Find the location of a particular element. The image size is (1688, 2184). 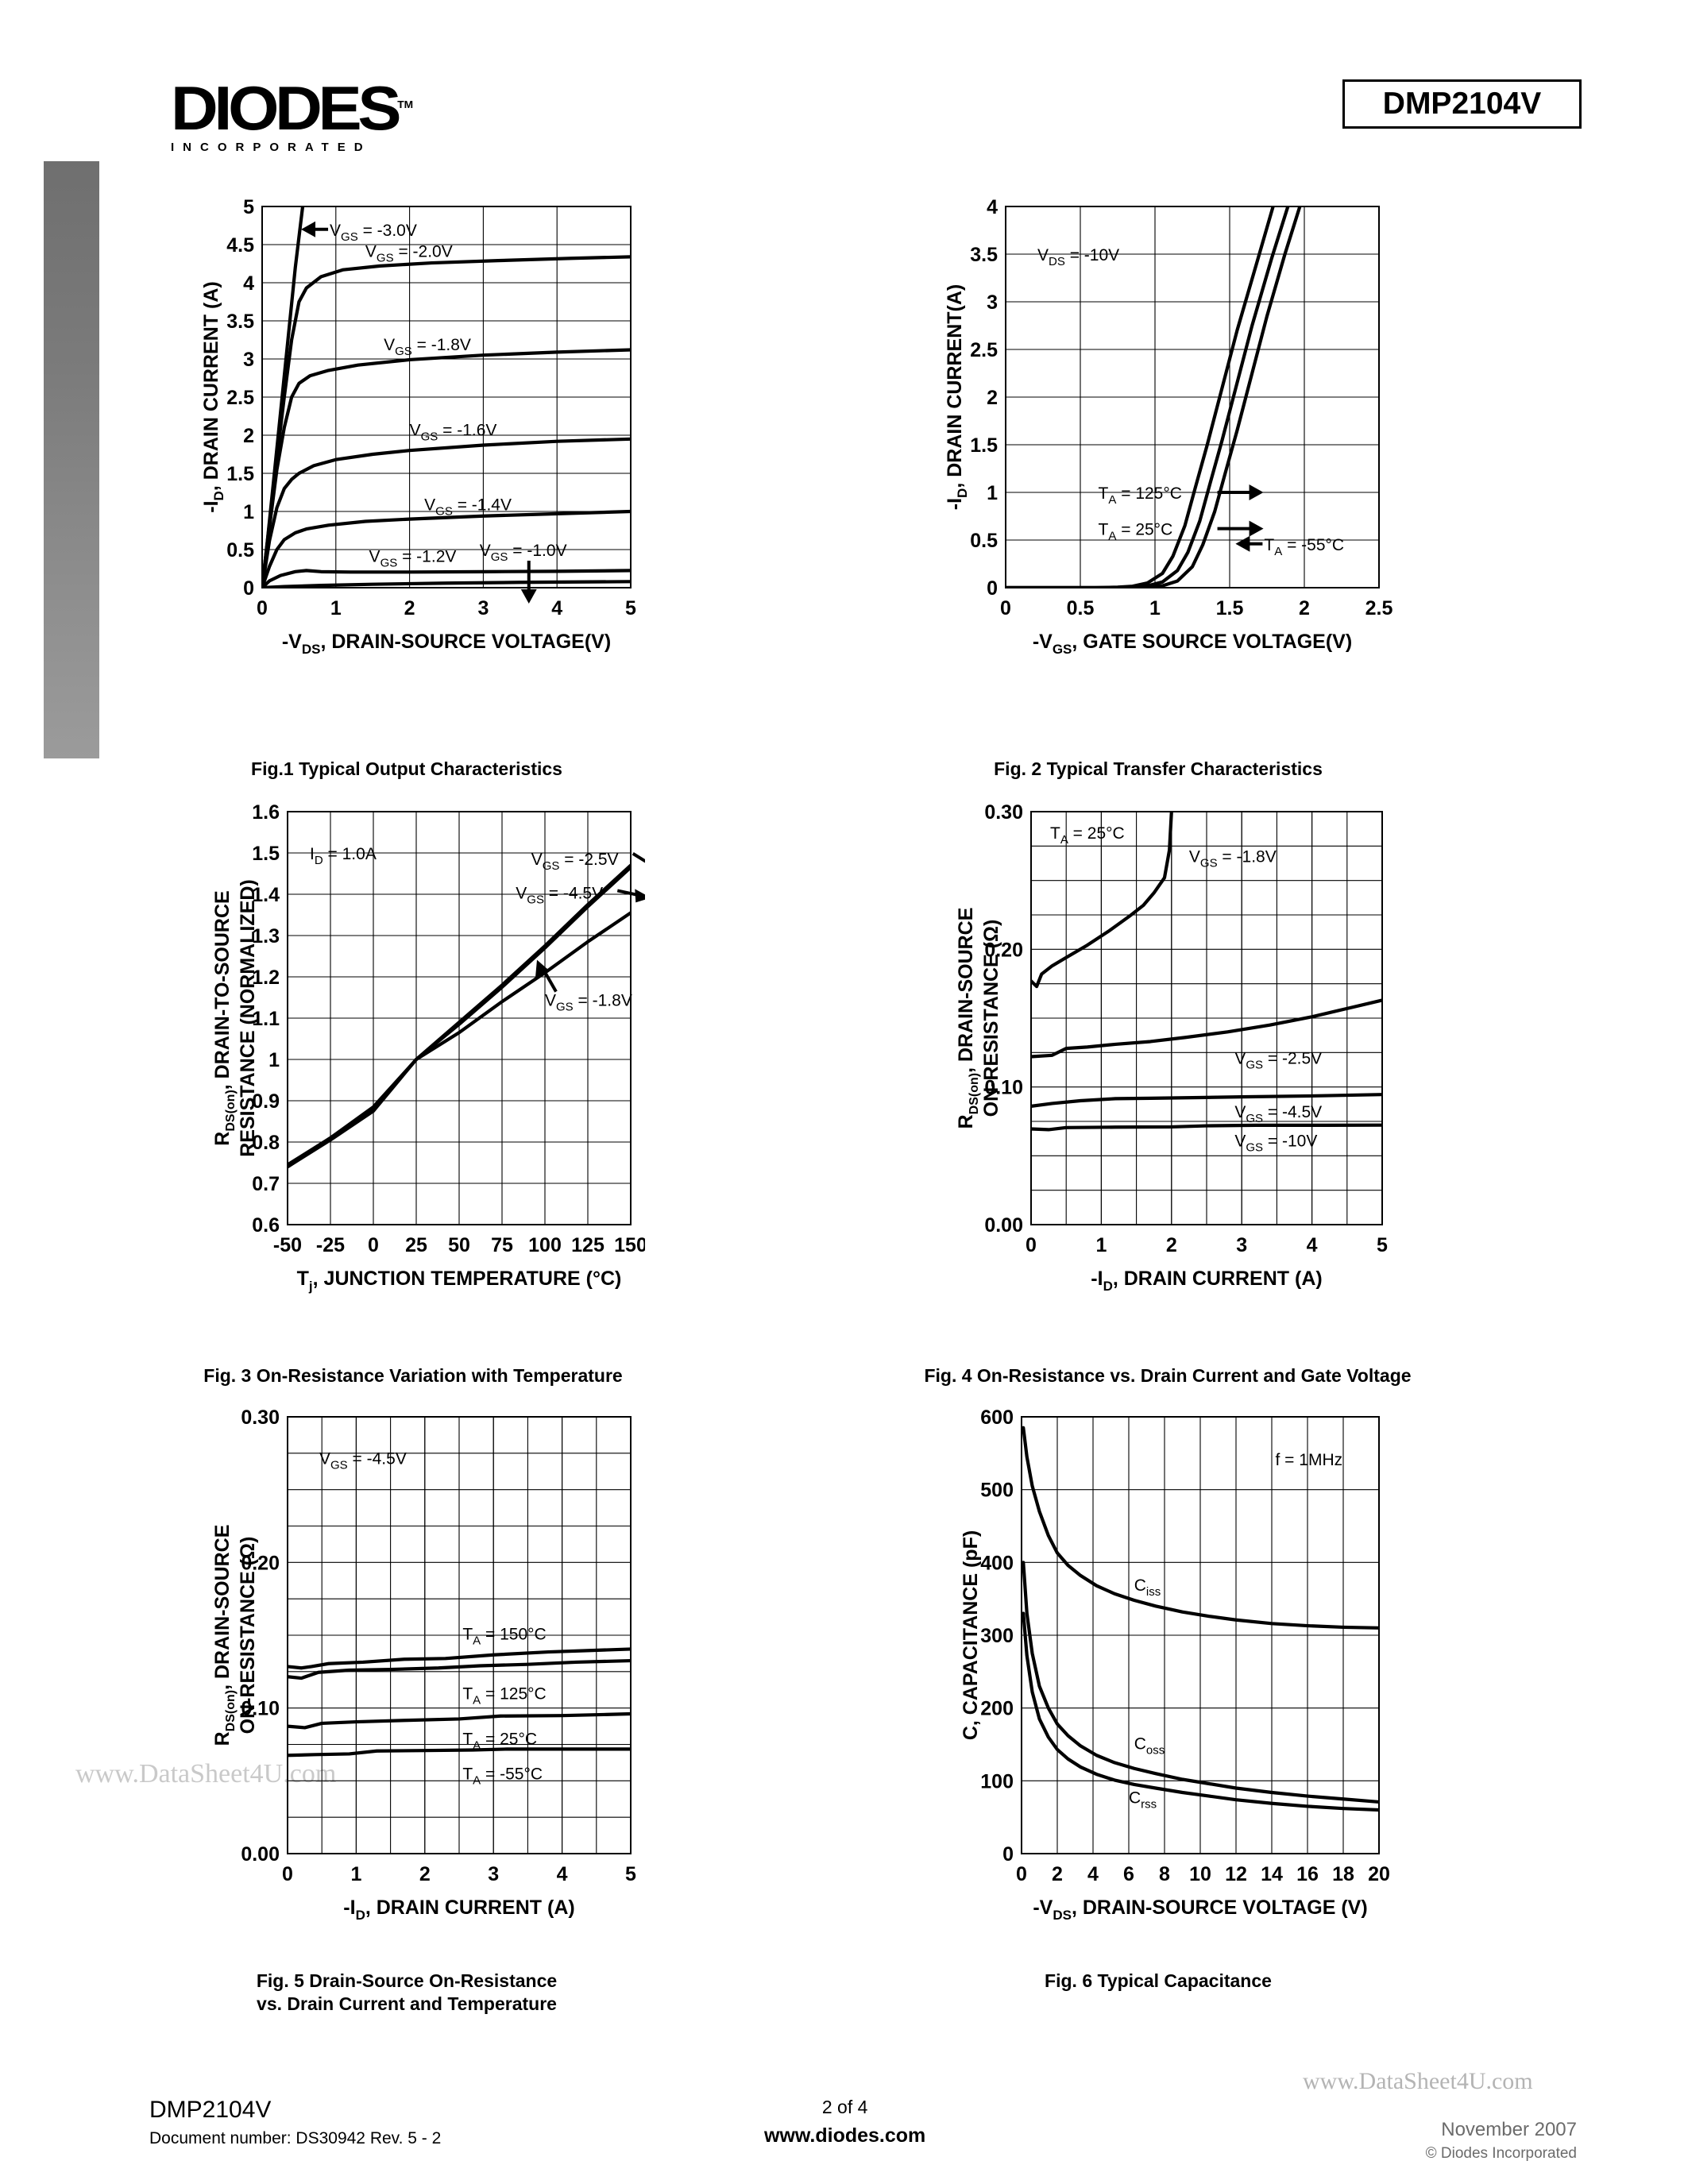

curve-vgs-1-6v is located at coordinates (447, 512).